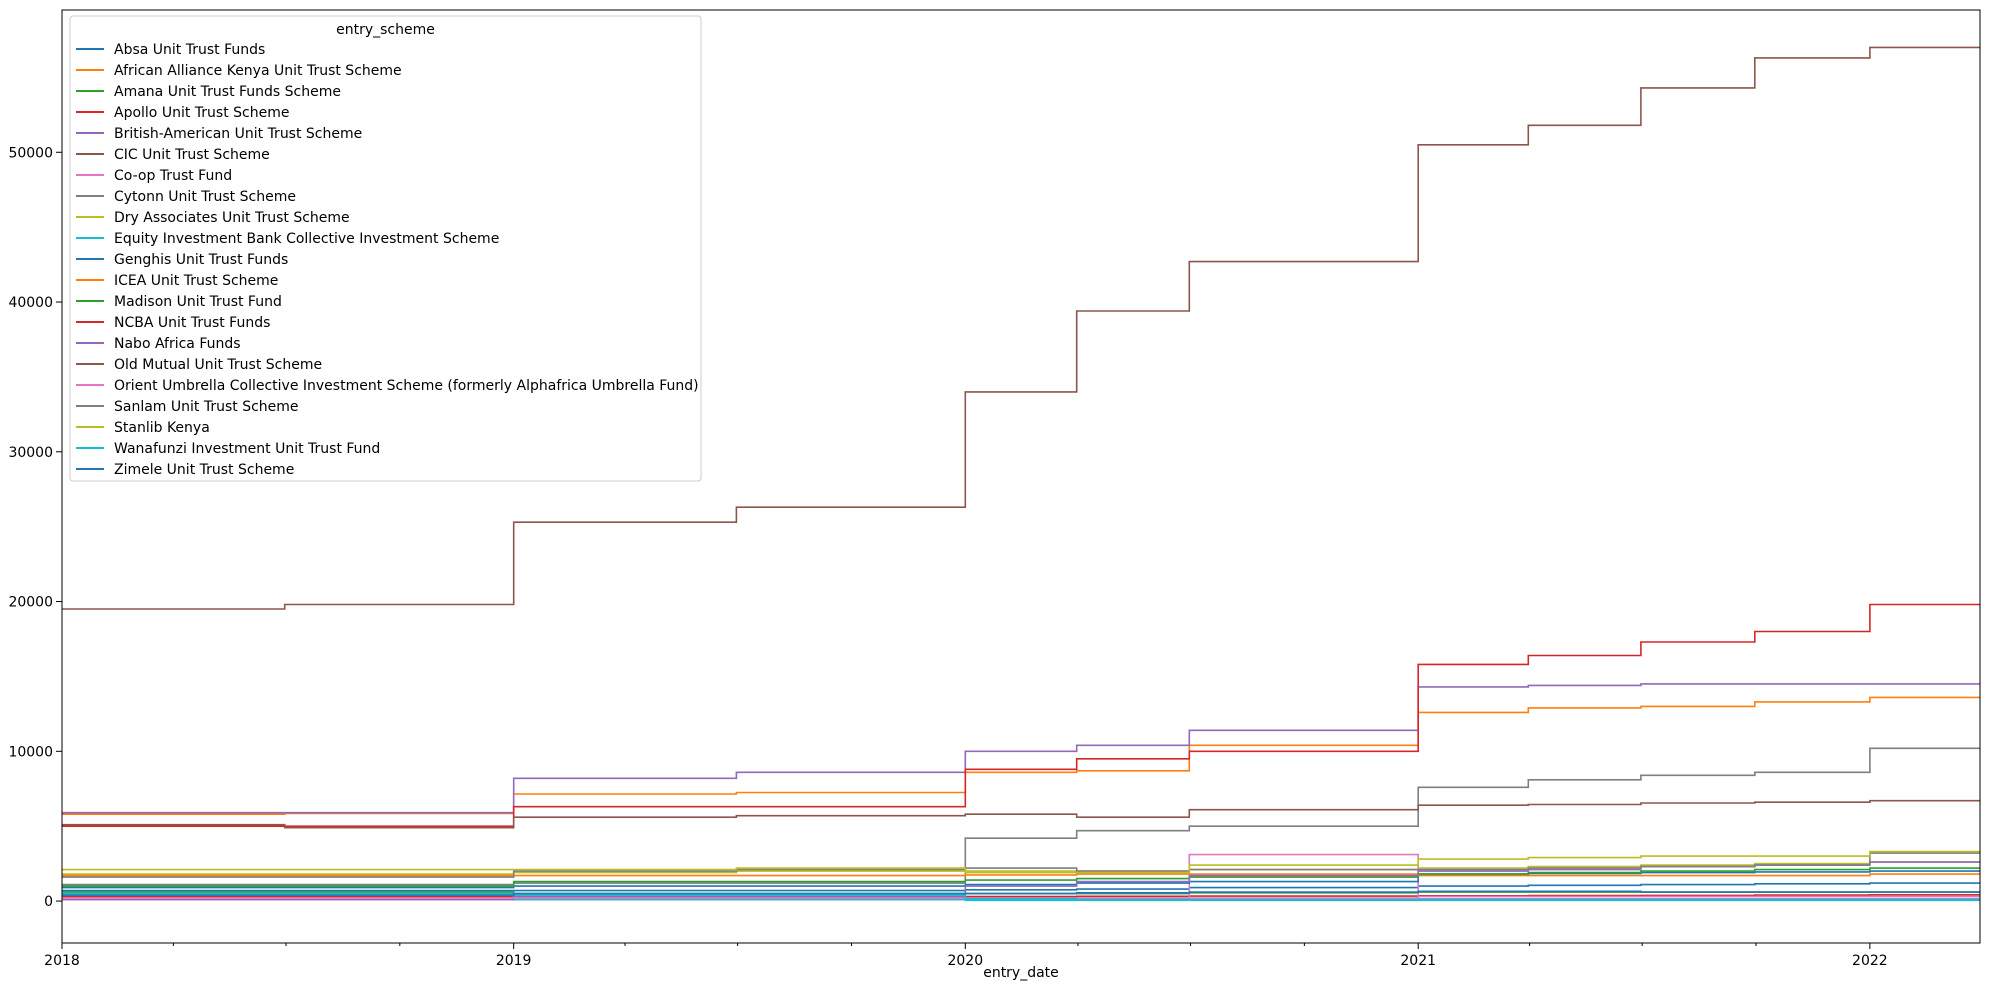 The image size is (1990, 989). I want to click on y-tick-label: 40000, so click(30, 303).